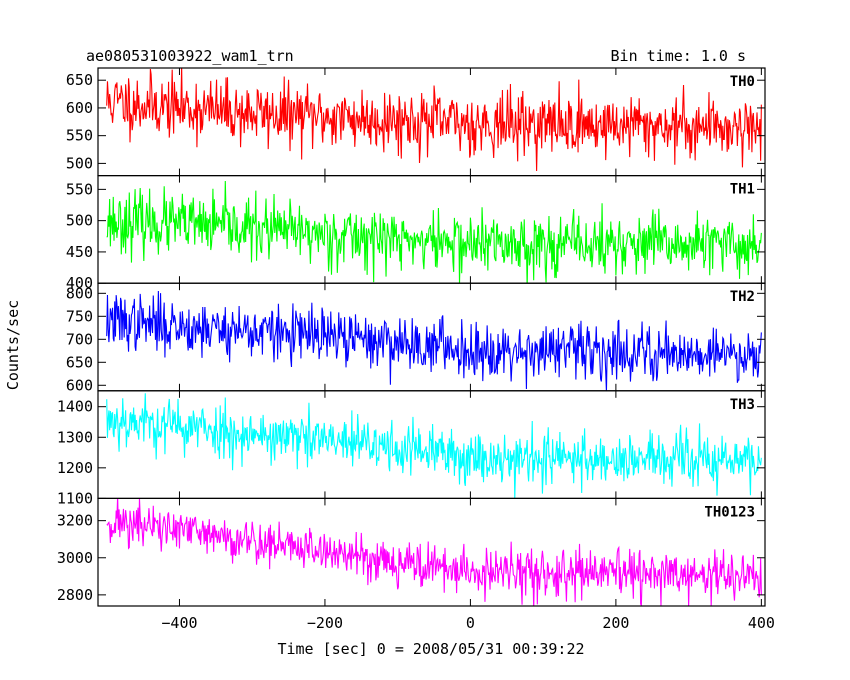  I want to click on panel-label: TH3, so click(742, 405).